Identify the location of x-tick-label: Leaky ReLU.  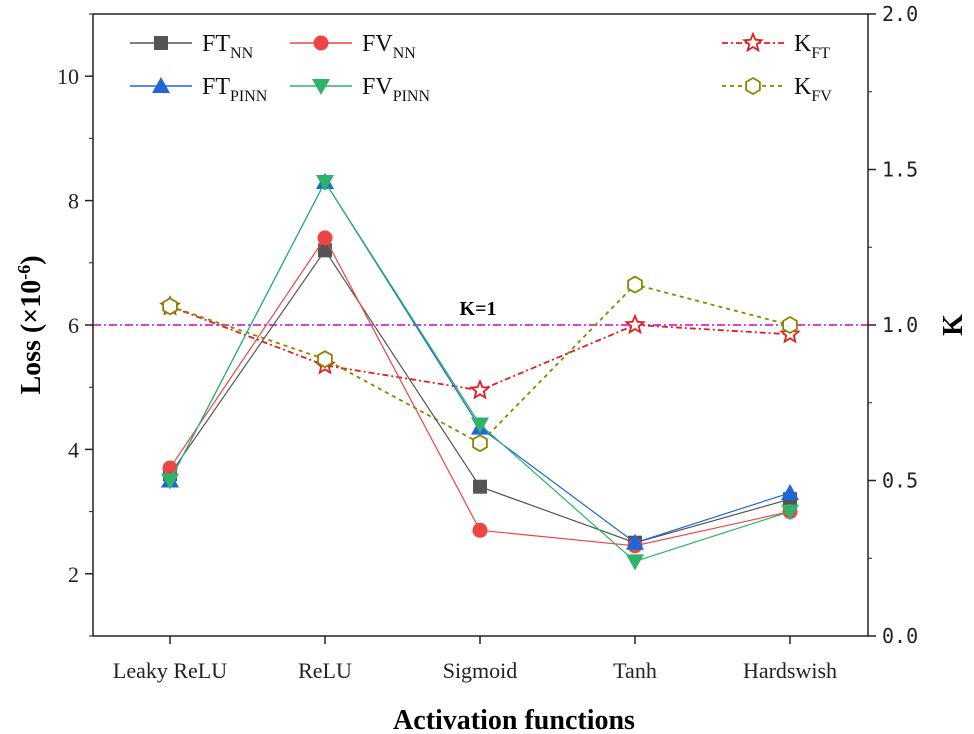
(170, 670).